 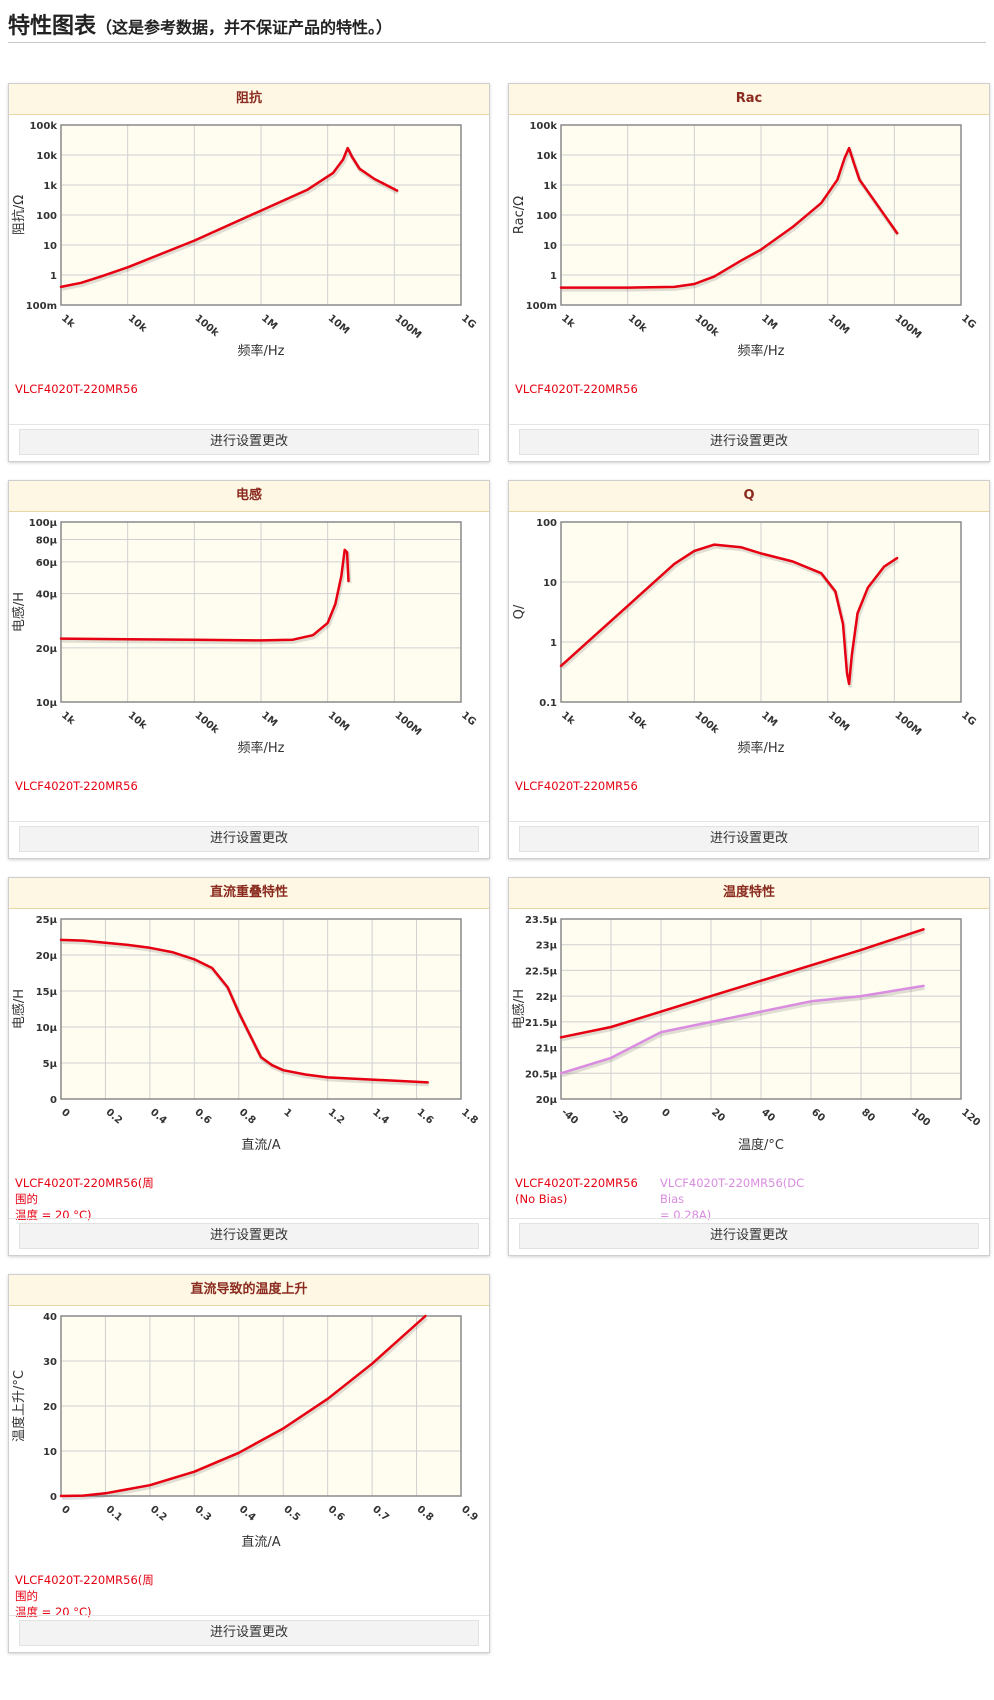 What do you see at coordinates (249, 99) in the screenshot?
I see `chart-title: 阻抗` at bounding box center [249, 99].